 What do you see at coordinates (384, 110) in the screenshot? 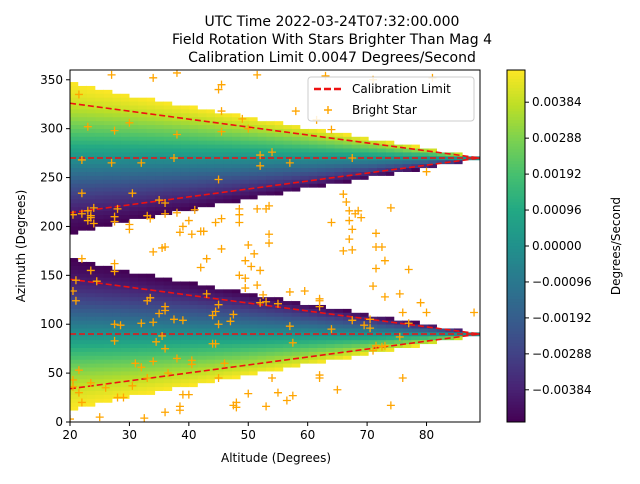
I see `legend-label-star: Bright Star` at bounding box center [384, 110].